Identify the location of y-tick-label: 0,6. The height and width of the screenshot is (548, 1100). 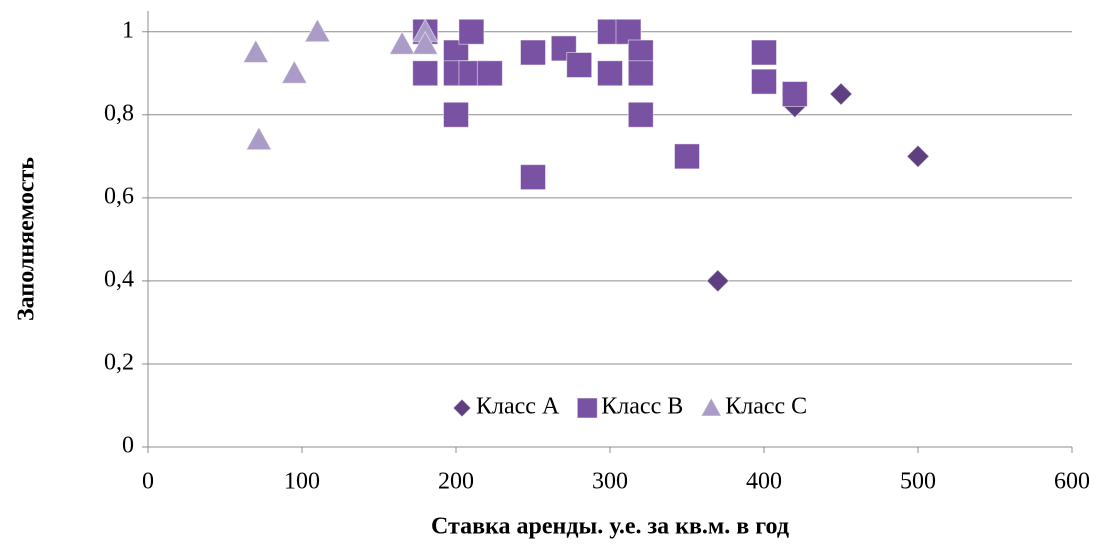
(119, 196).